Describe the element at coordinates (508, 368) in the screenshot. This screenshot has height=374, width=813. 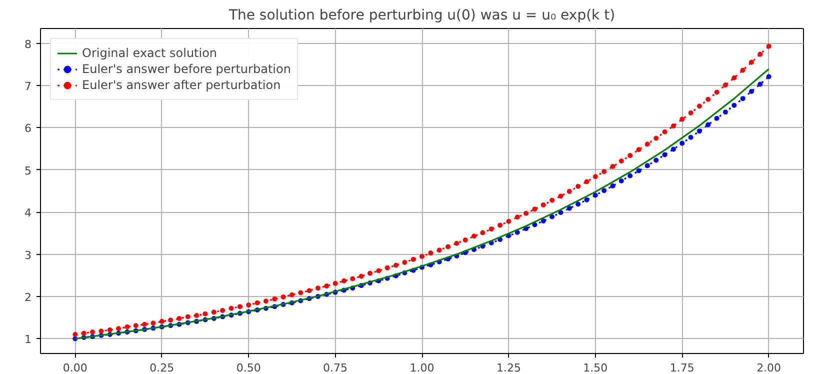
I see `x-tick-label: 1.25` at that location.